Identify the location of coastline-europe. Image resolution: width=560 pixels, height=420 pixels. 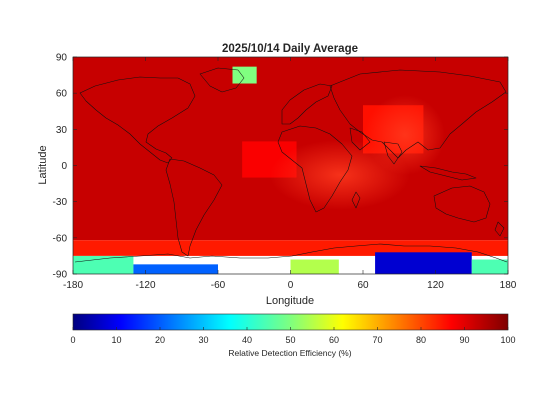
(307, 104).